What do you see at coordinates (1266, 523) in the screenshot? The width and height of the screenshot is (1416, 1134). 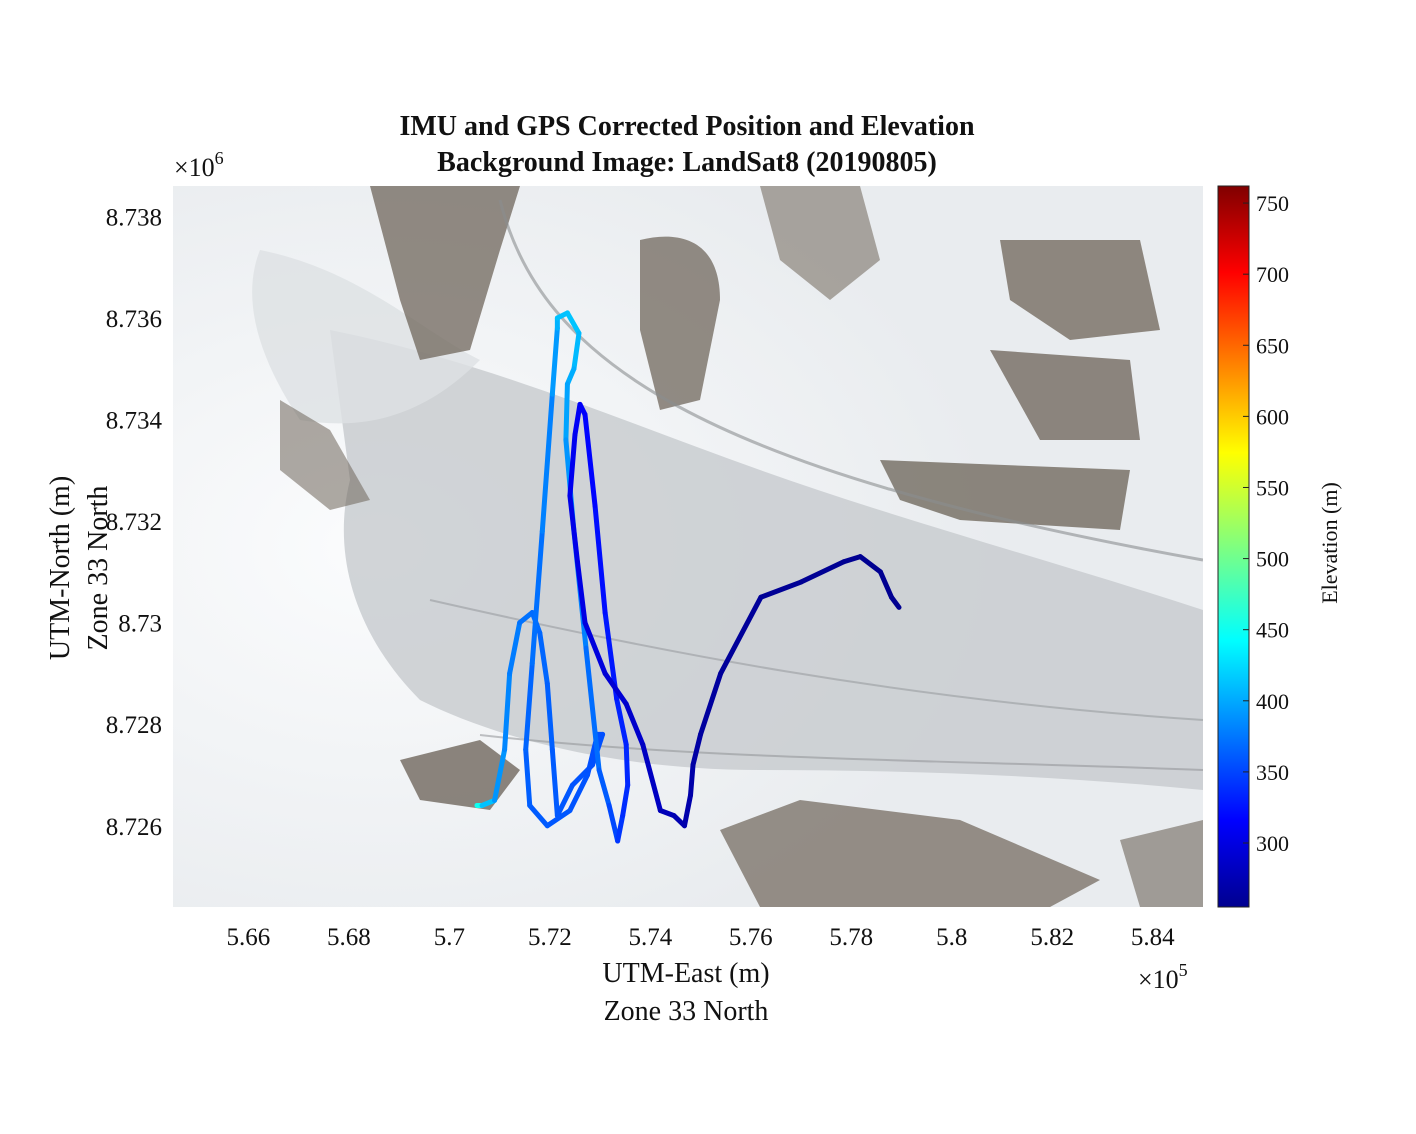 I see `colorbar-ticks: 300 350 400 450 500 550 600 650 700 750` at bounding box center [1266, 523].